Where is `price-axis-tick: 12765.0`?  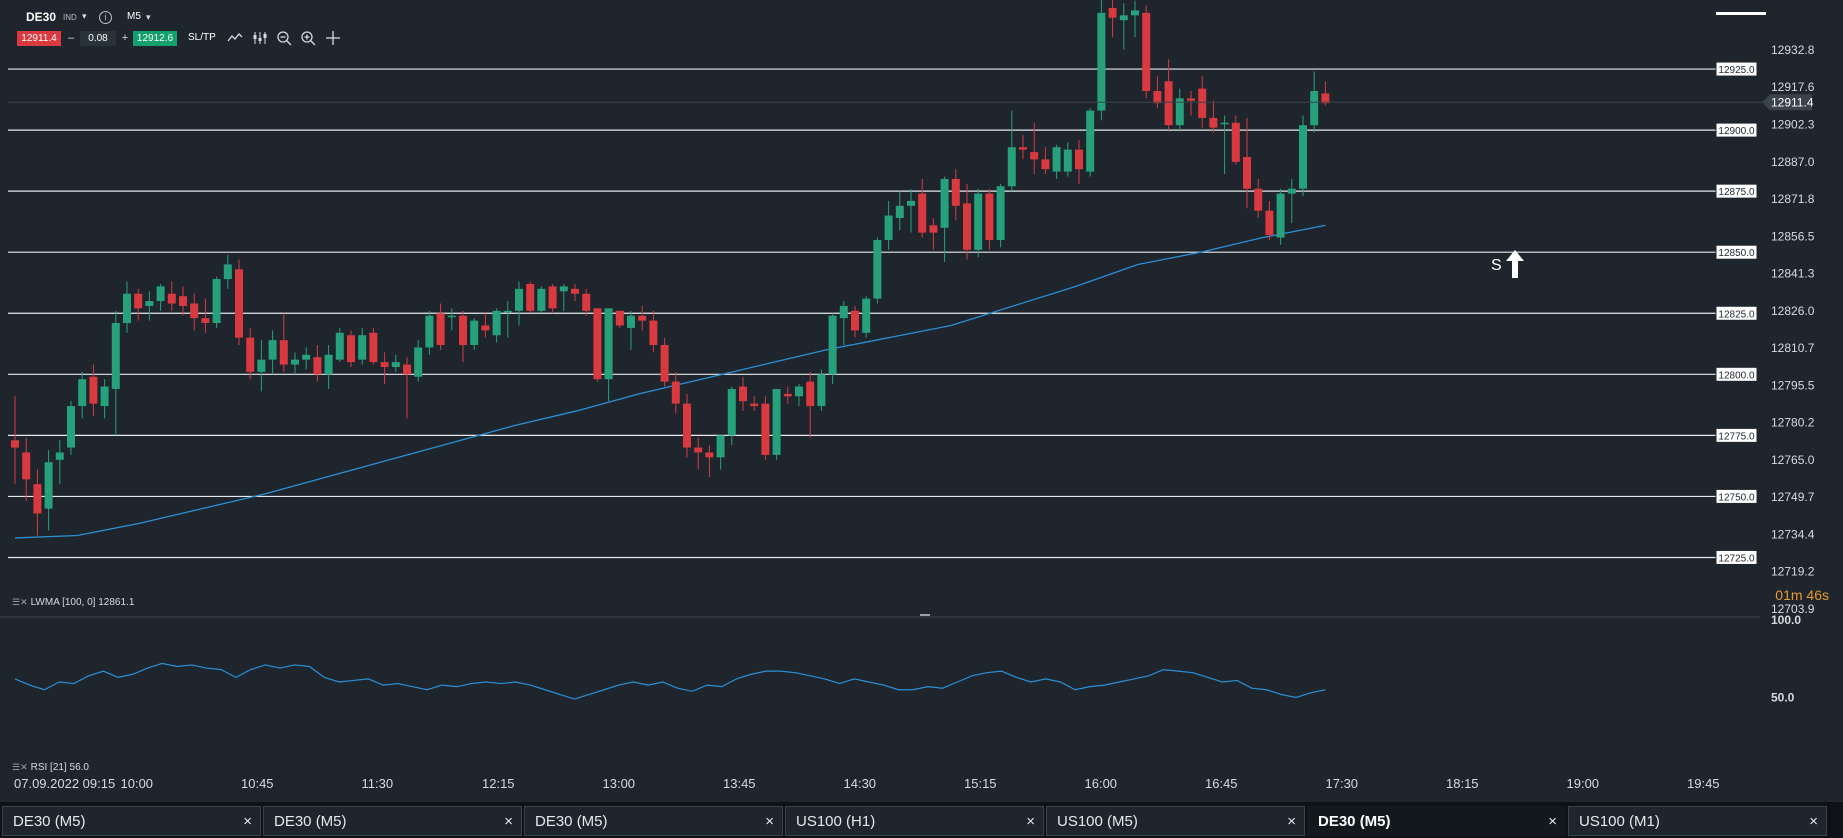
price-axis-tick: 12765.0 is located at coordinates (1793, 460).